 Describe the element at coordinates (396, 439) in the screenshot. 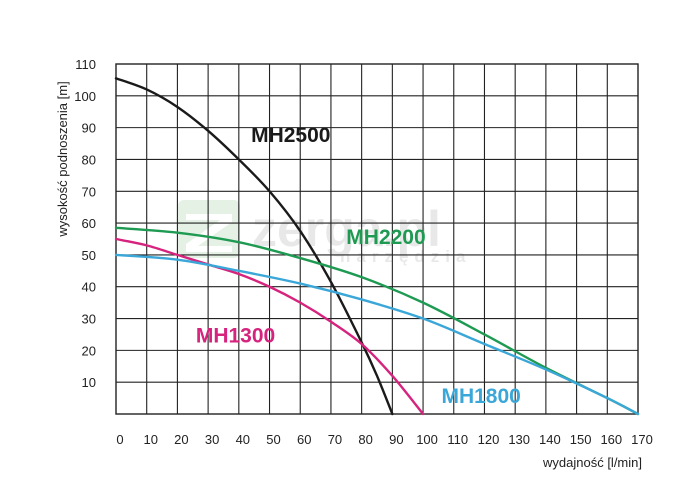

I see `x-tick-label: 90` at that location.